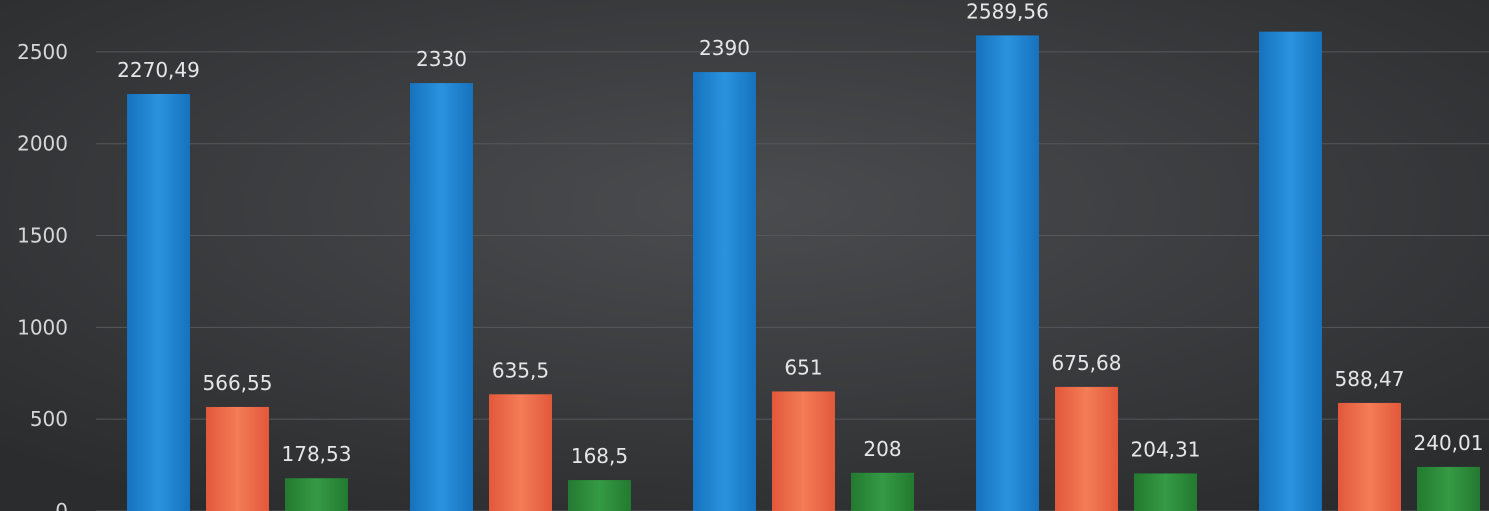 The height and width of the screenshot is (511, 1489). Describe the element at coordinates (1007, 11) in the screenshot. I see `data-label-series-1-group-4: 2589,56` at that location.